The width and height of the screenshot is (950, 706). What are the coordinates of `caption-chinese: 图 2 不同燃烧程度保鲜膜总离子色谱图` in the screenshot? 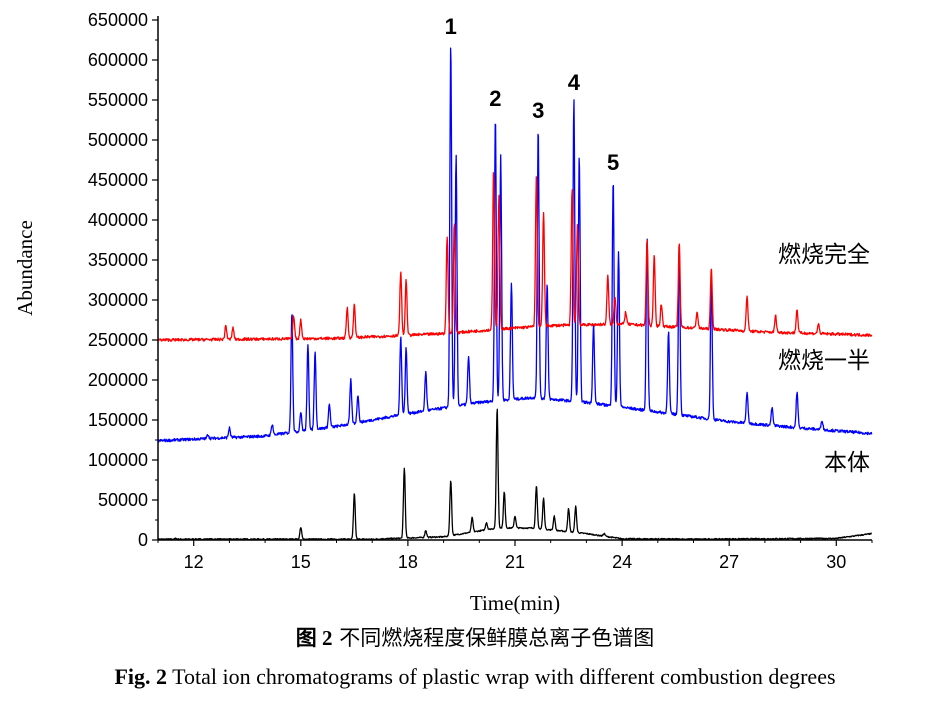 It's located at (475, 637).